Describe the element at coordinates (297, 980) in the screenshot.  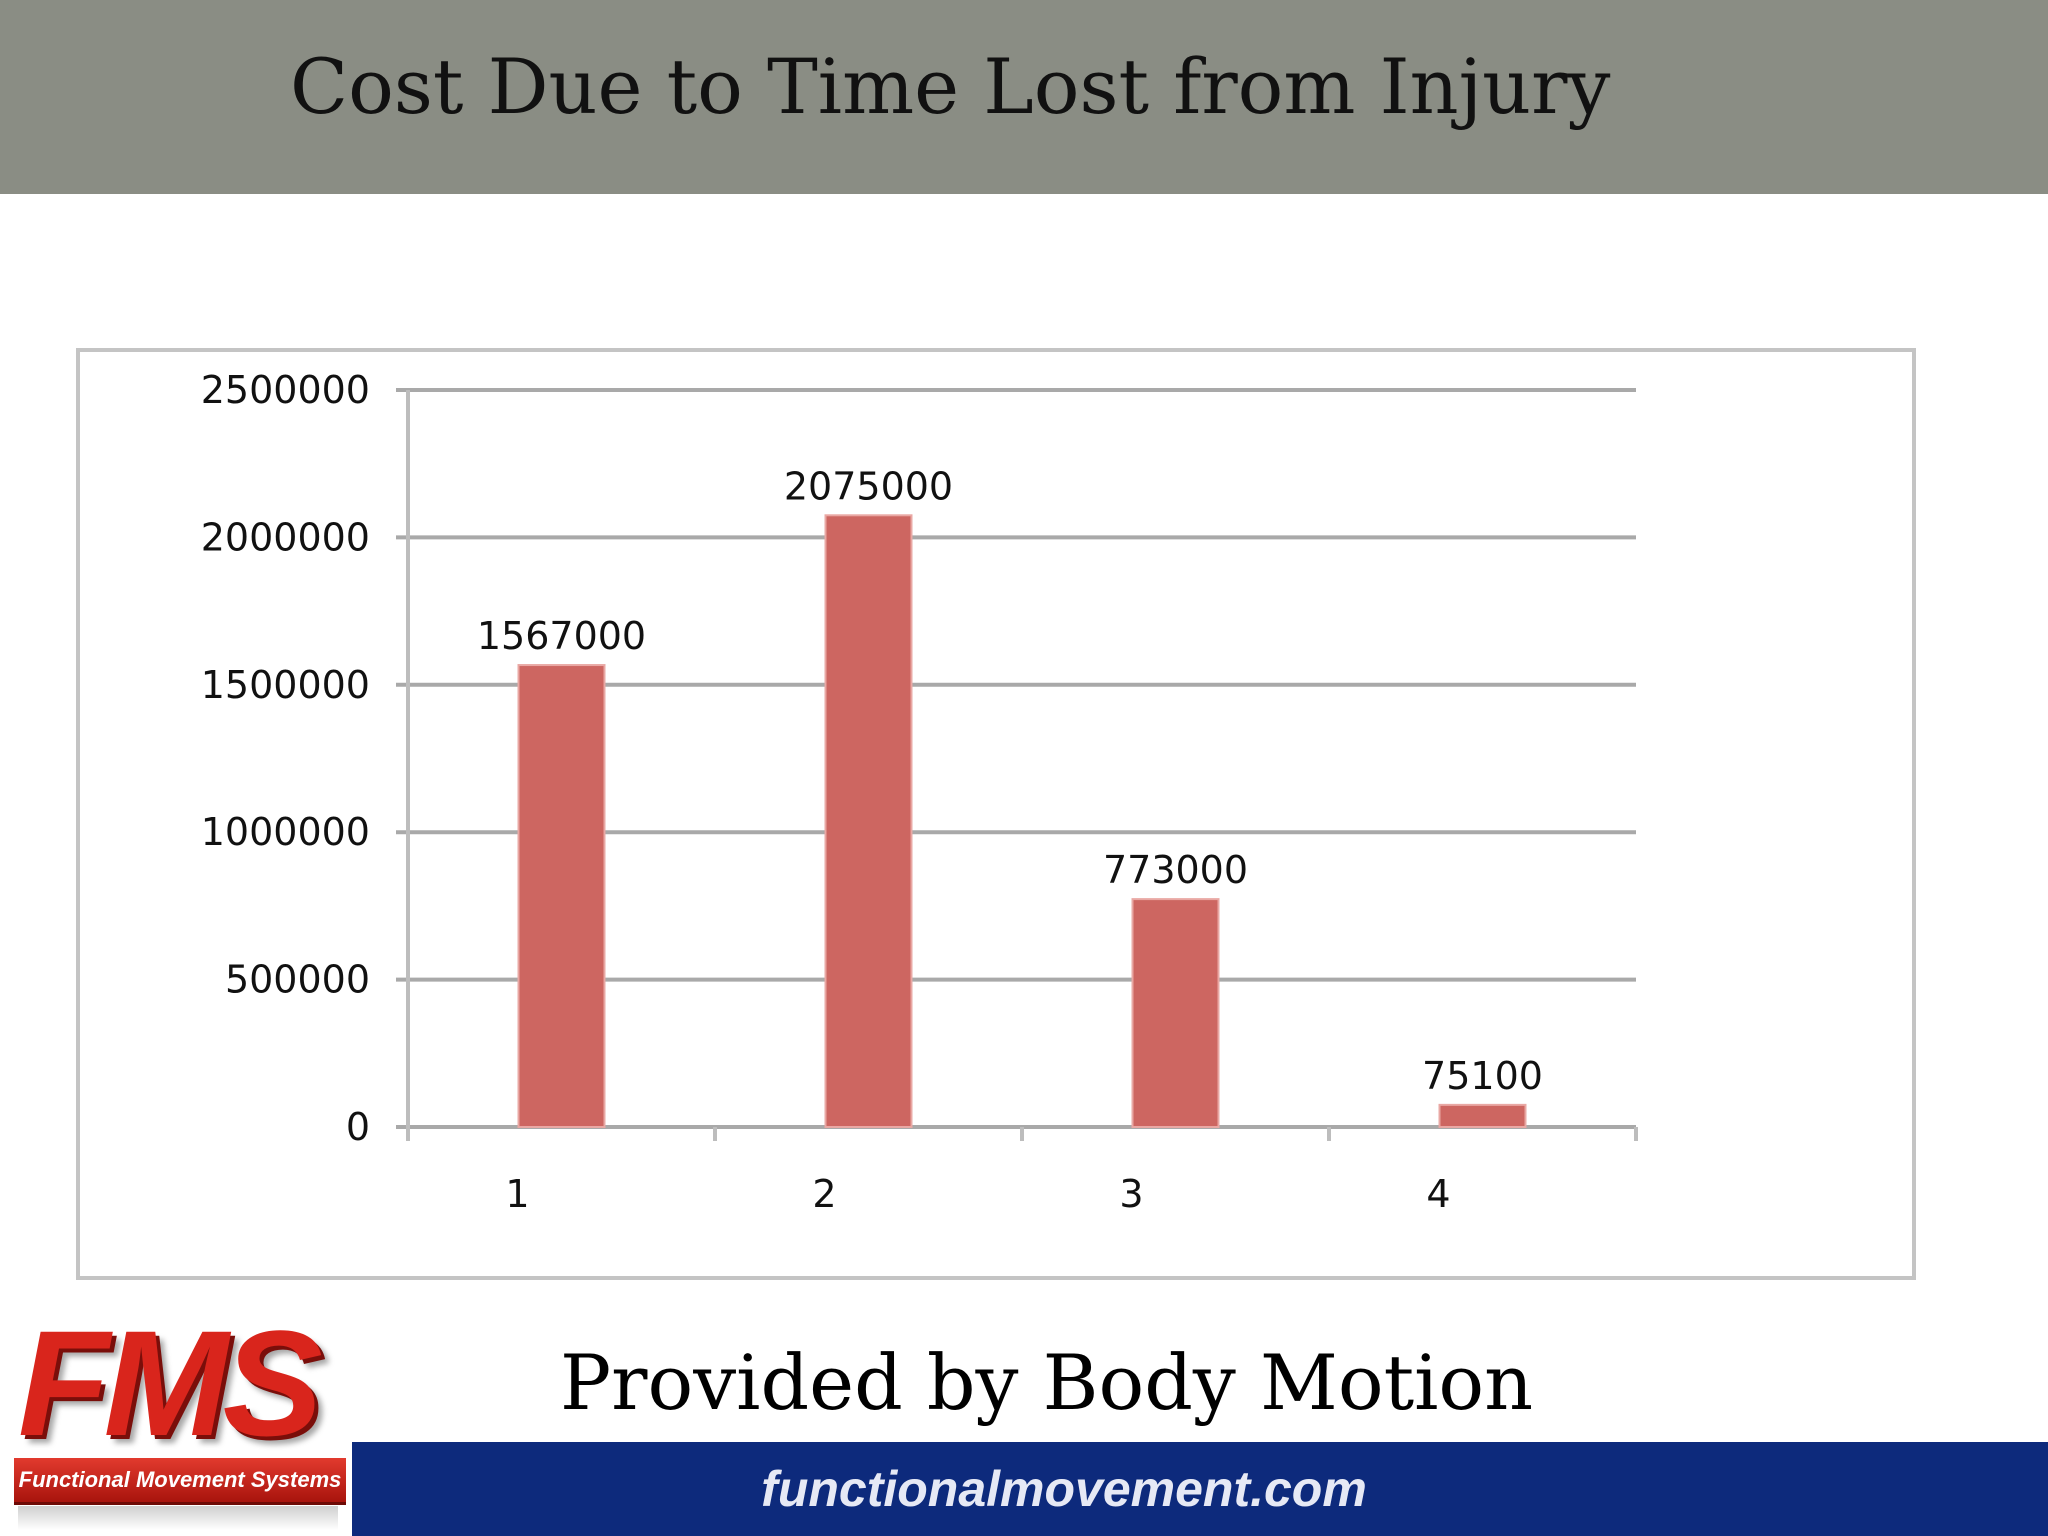
I see `y-tick-label: 500000` at that location.